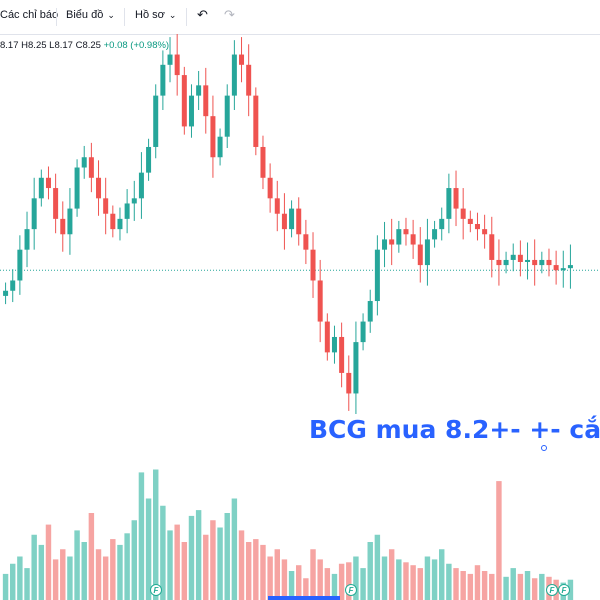 The width and height of the screenshot is (600, 600). What do you see at coordinates (29, 15) in the screenshot?
I see `indicators-button: Các chỉ báo` at bounding box center [29, 15].